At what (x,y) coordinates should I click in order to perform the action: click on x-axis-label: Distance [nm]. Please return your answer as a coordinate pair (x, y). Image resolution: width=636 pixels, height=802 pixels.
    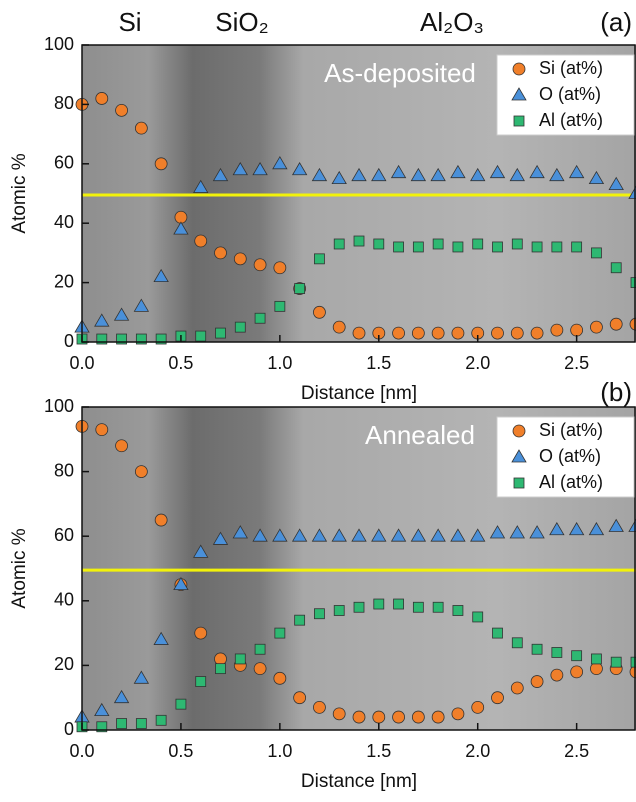
    Looking at the image, I should click on (359, 781).